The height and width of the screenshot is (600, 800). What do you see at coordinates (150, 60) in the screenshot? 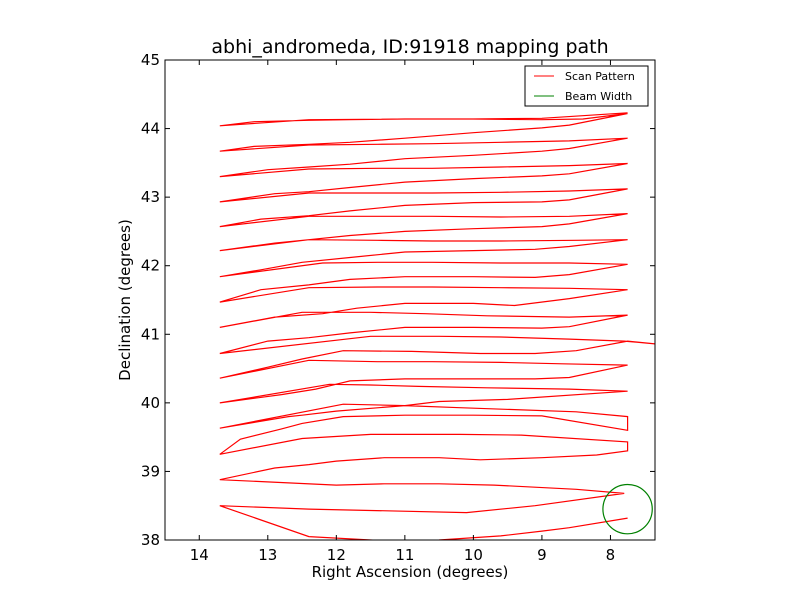
I see `y-tick-label: 45` at bounding box center [150, 60].